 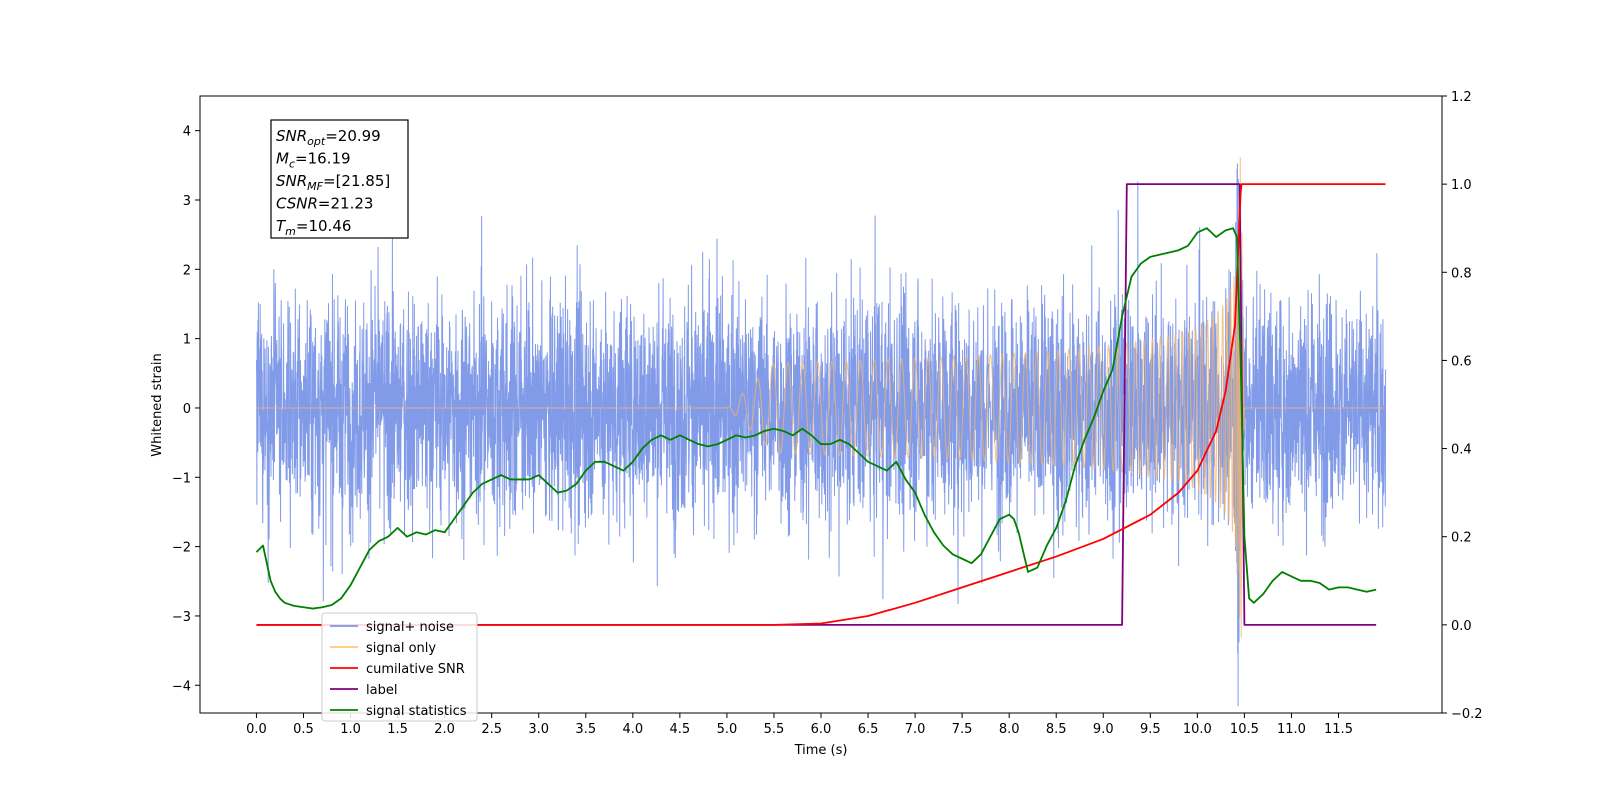 I want to click on y-left-tick-label: −4, so click(x=181, y=686).